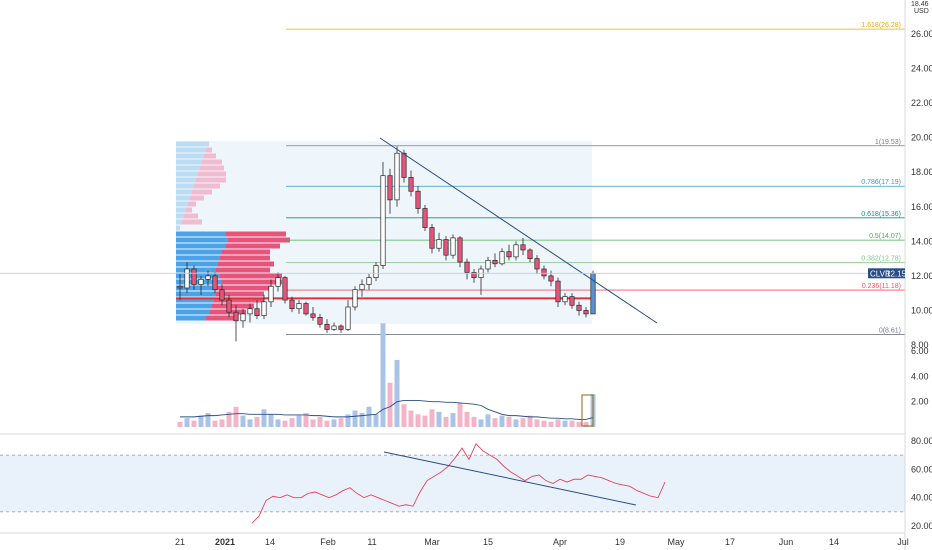  I want to click on volume-pane, so click(386, 375).